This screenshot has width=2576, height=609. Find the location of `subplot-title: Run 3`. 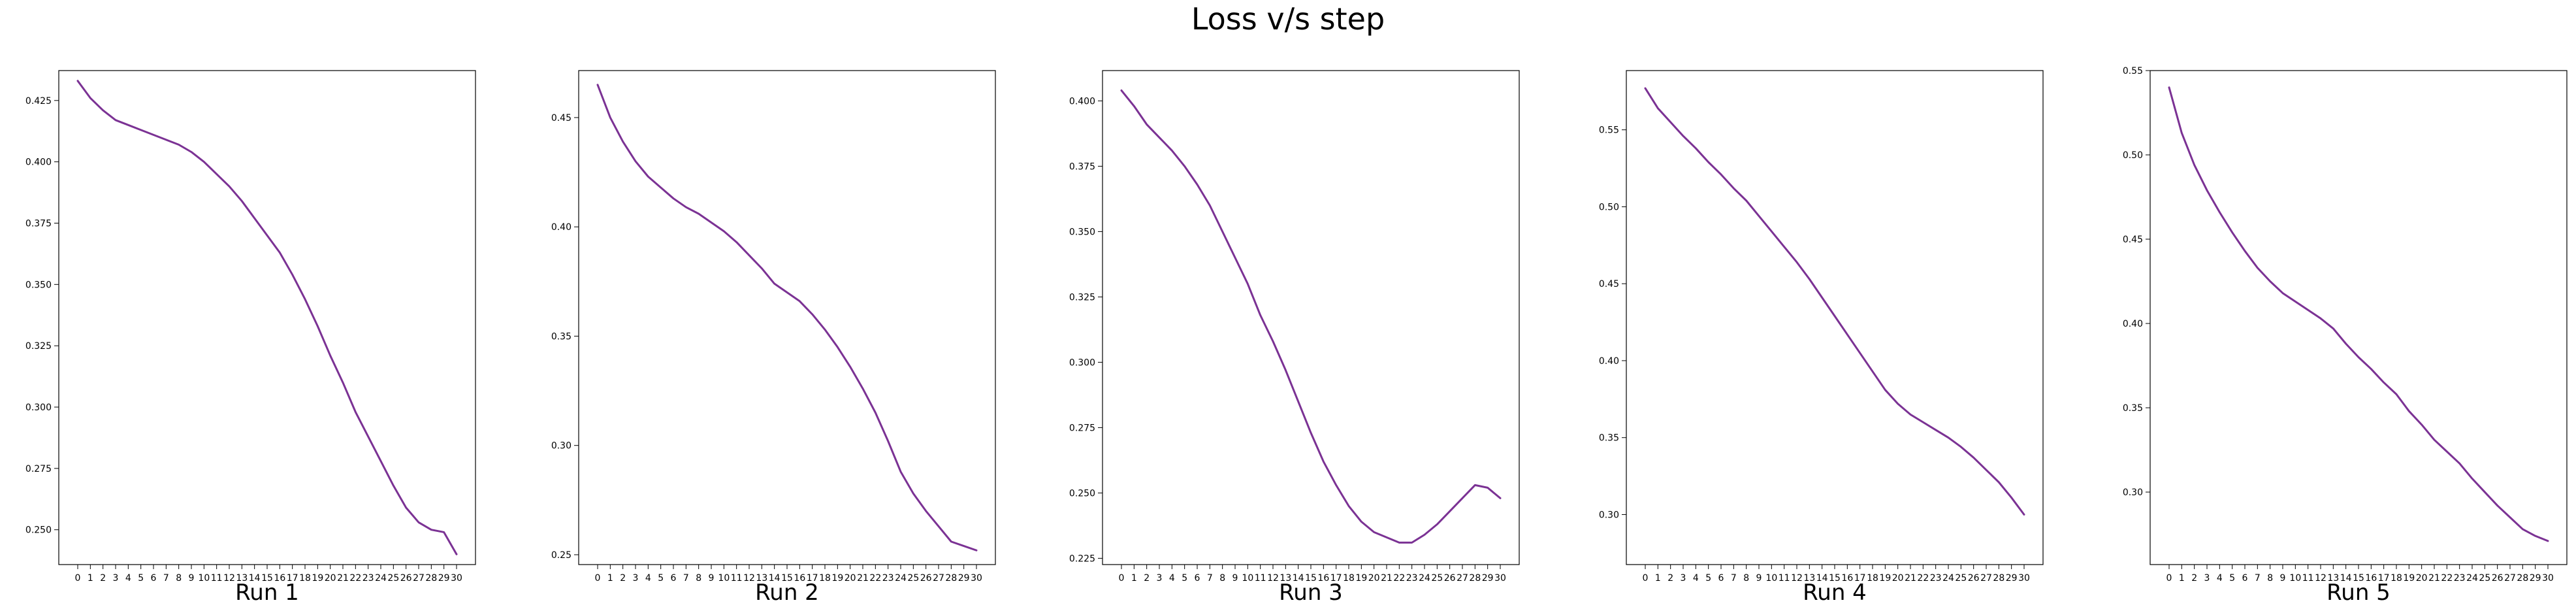

subplot-title: Run 3 is located at coordinates (1311, 593).